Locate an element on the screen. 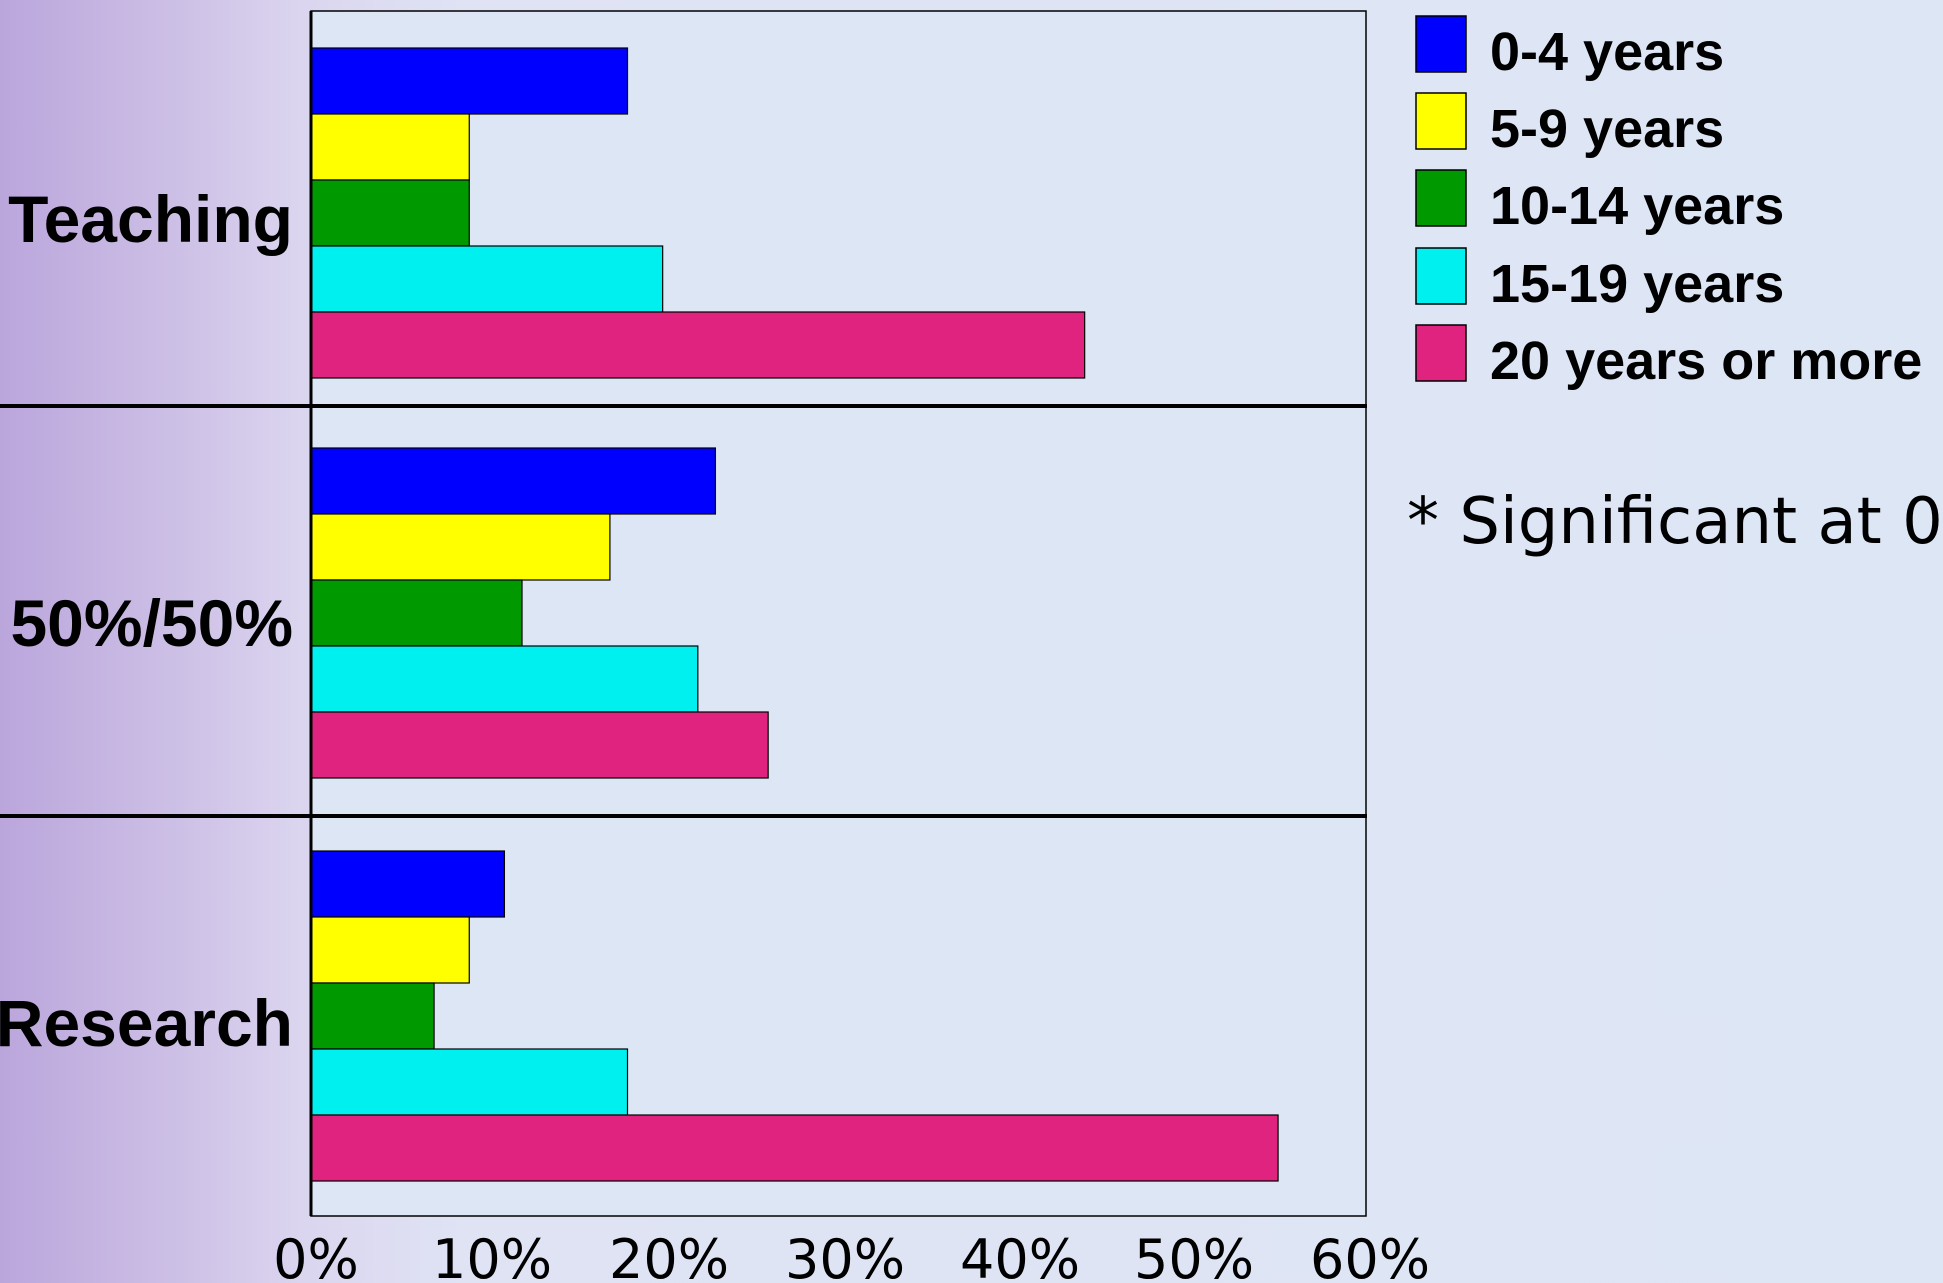 The width and height of the screenshot is (1943, 1283). bar-50-50-5-9-years is located at coordinates (460, 547).